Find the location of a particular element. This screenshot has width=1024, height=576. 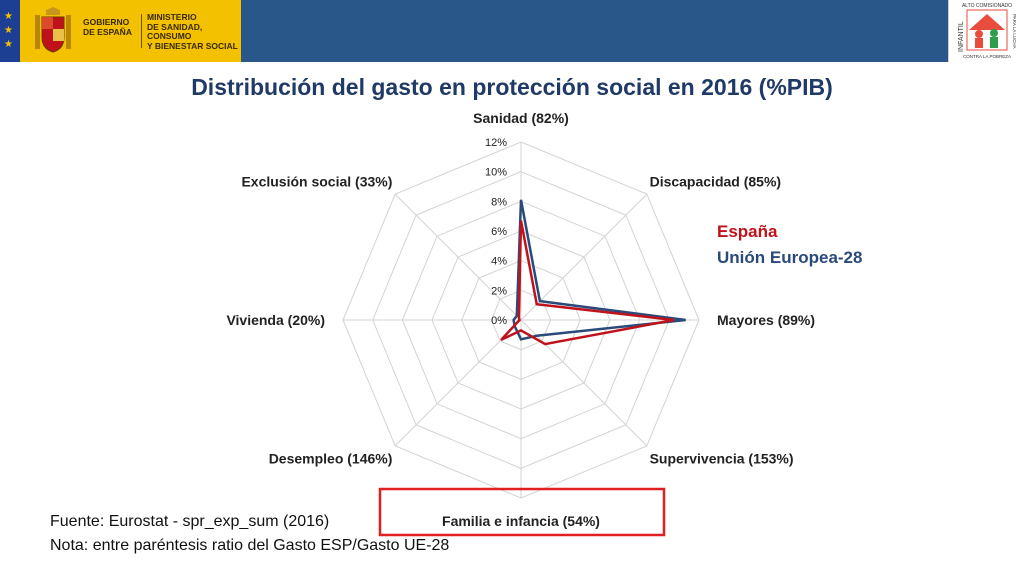

category-label: Vivienda (20%) is located at coordinates (275, 320).